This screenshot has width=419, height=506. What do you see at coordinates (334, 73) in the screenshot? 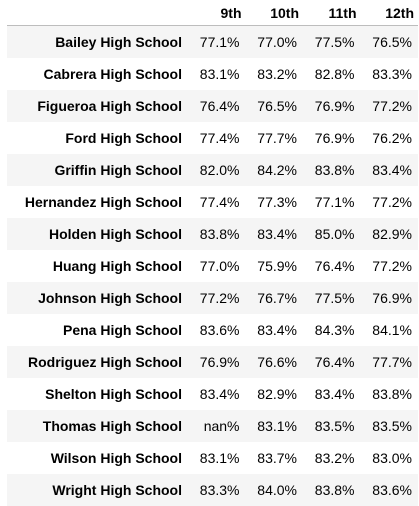
I see `cell-11th: 82.8%` at bounding box center [334, 73].